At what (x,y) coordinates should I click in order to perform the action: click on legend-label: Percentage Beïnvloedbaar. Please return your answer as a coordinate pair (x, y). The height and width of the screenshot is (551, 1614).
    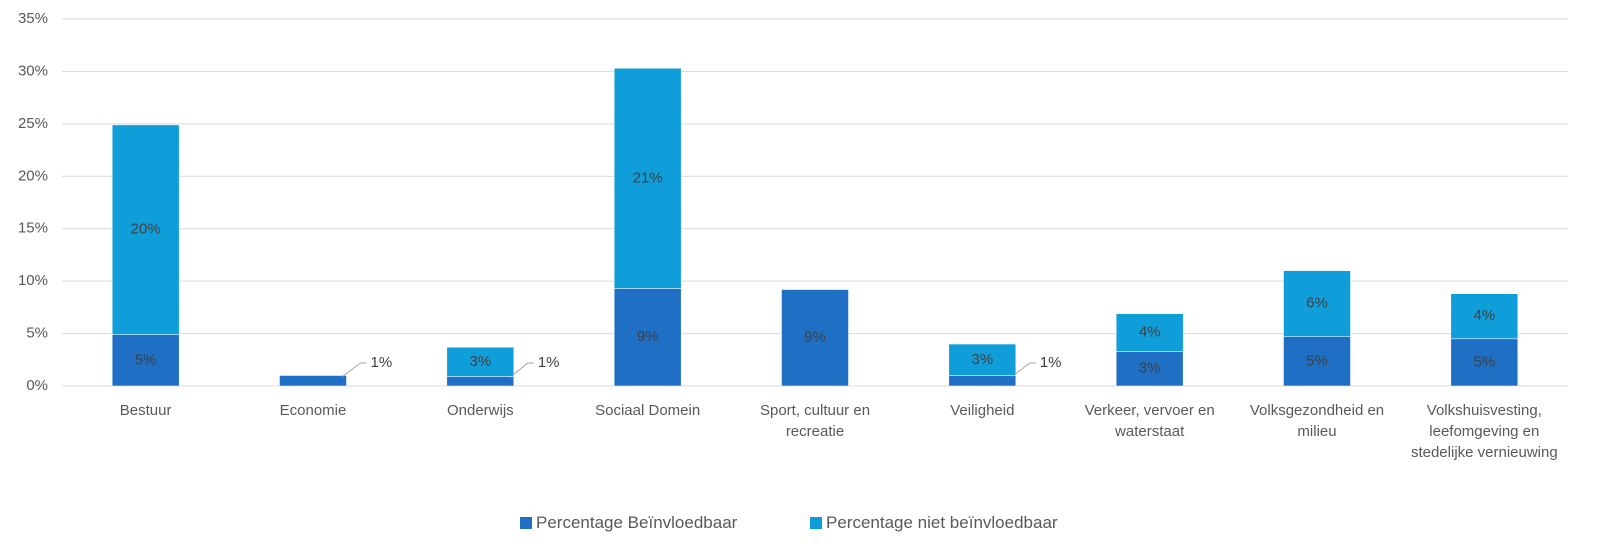
    Looking at the image, I should click on (637, 522).